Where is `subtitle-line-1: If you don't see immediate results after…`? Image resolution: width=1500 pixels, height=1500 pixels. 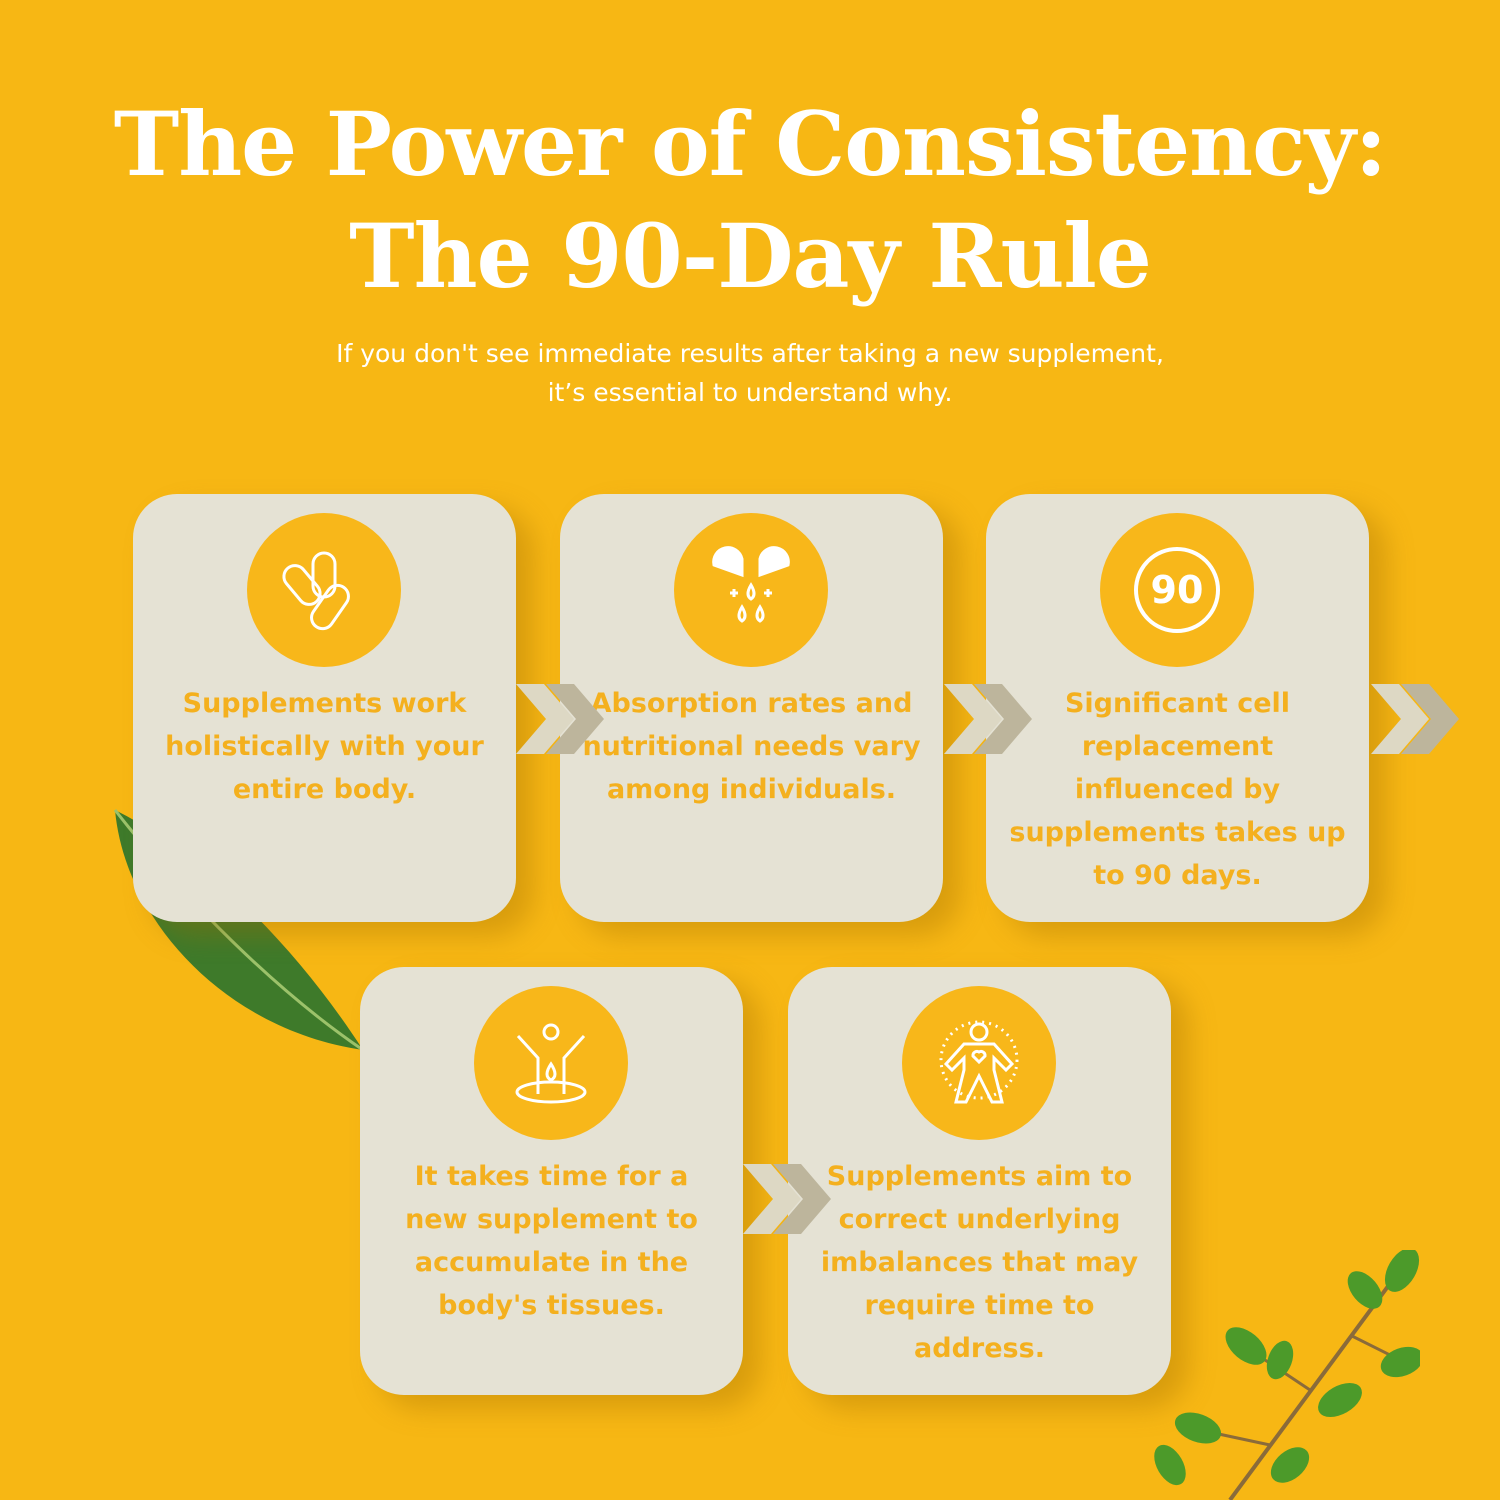
subtitle-line-1: If you don't see immediate results after… is located at coordinates (750, 353).